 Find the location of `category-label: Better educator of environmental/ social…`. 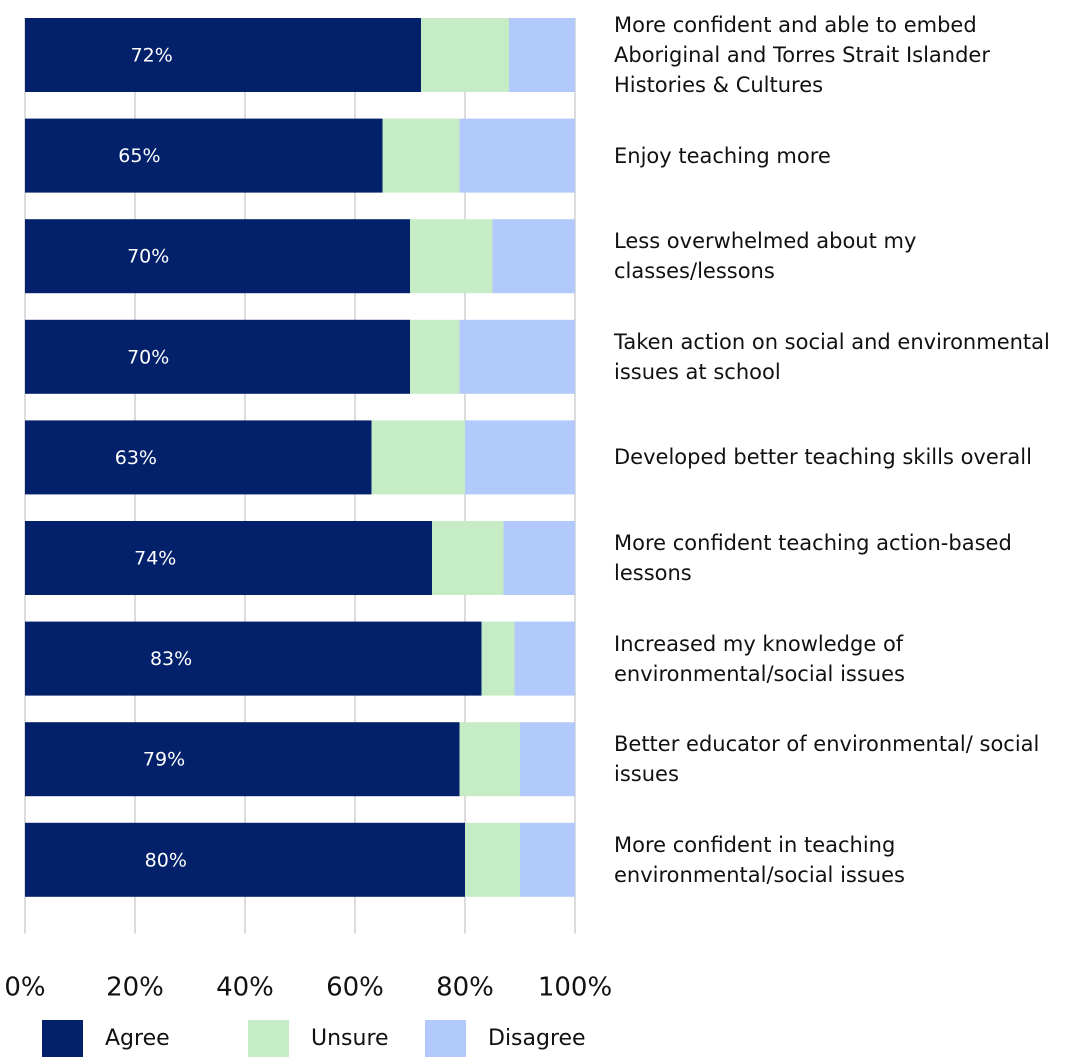

category-label: Better educator of environmental/ social… is located at coordinates (827, 759).